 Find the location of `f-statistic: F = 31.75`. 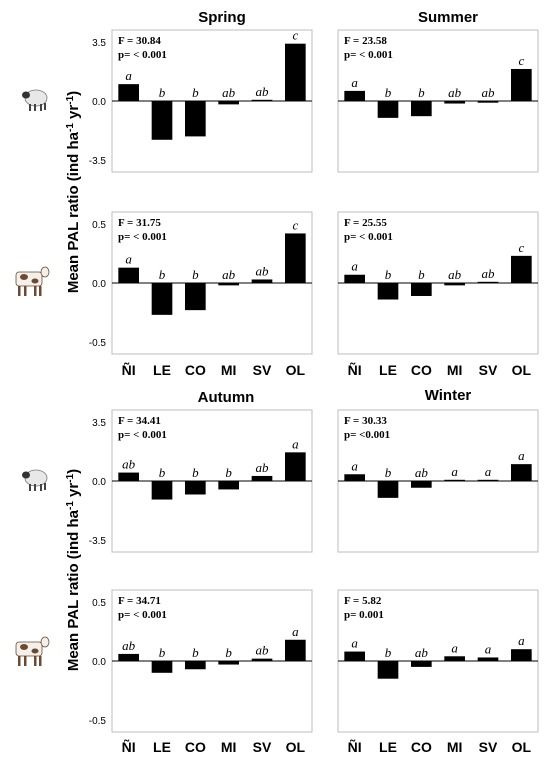

f-statistic: F = 31.75 is located at coordinates (139, 223).